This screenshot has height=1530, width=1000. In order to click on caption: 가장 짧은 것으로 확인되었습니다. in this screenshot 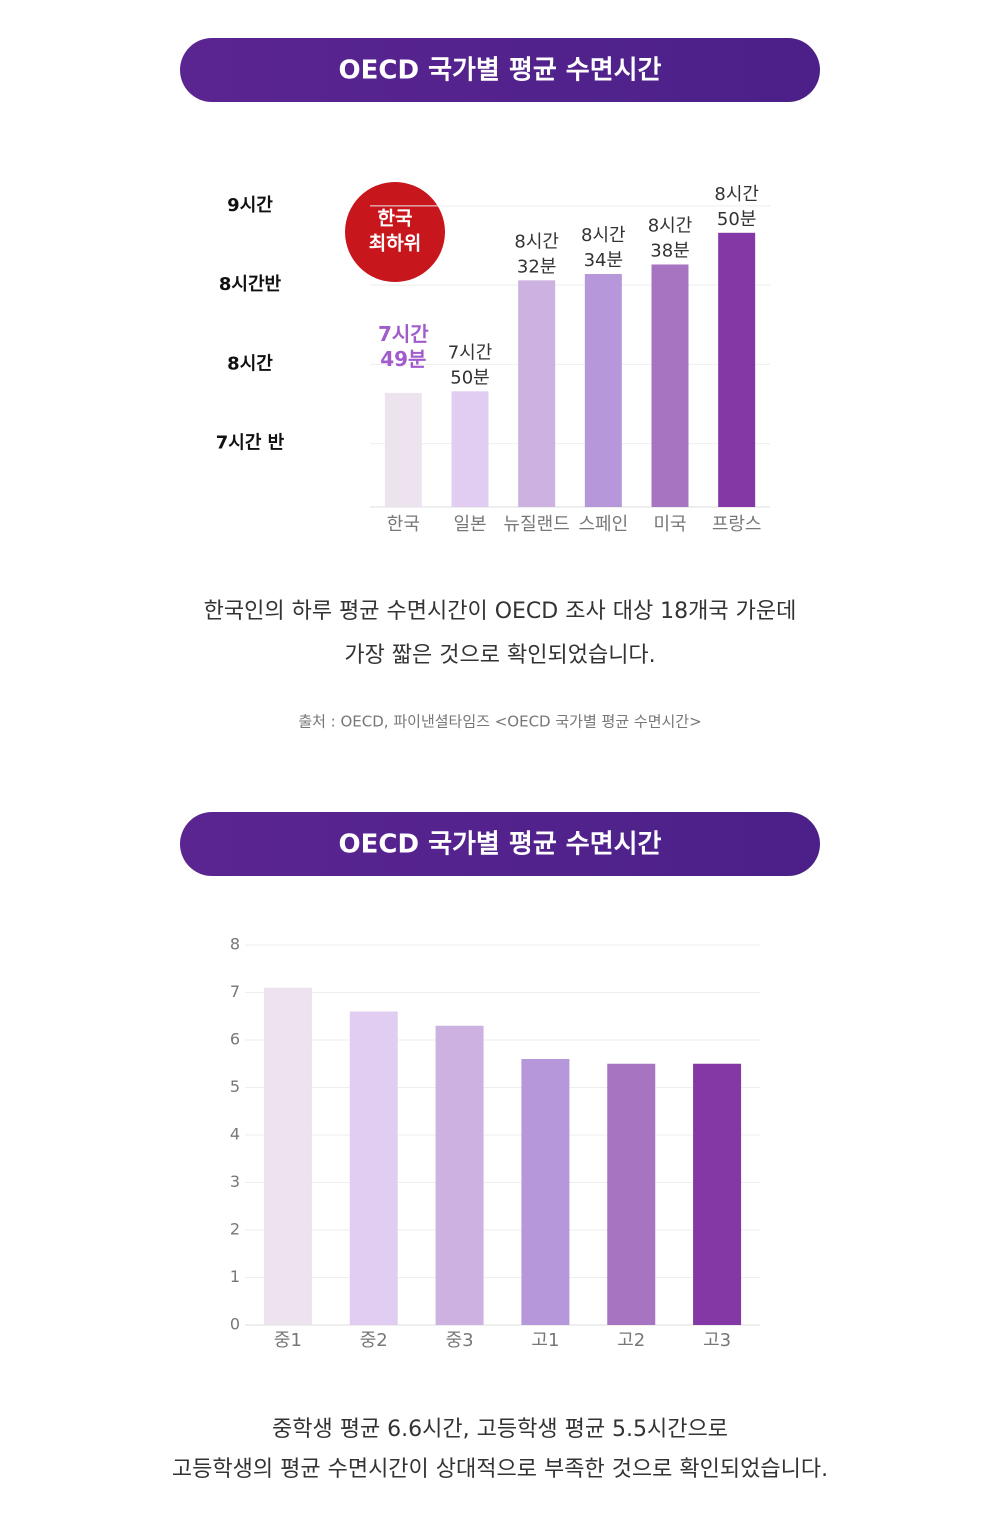, I will do `click(499, 655)`.